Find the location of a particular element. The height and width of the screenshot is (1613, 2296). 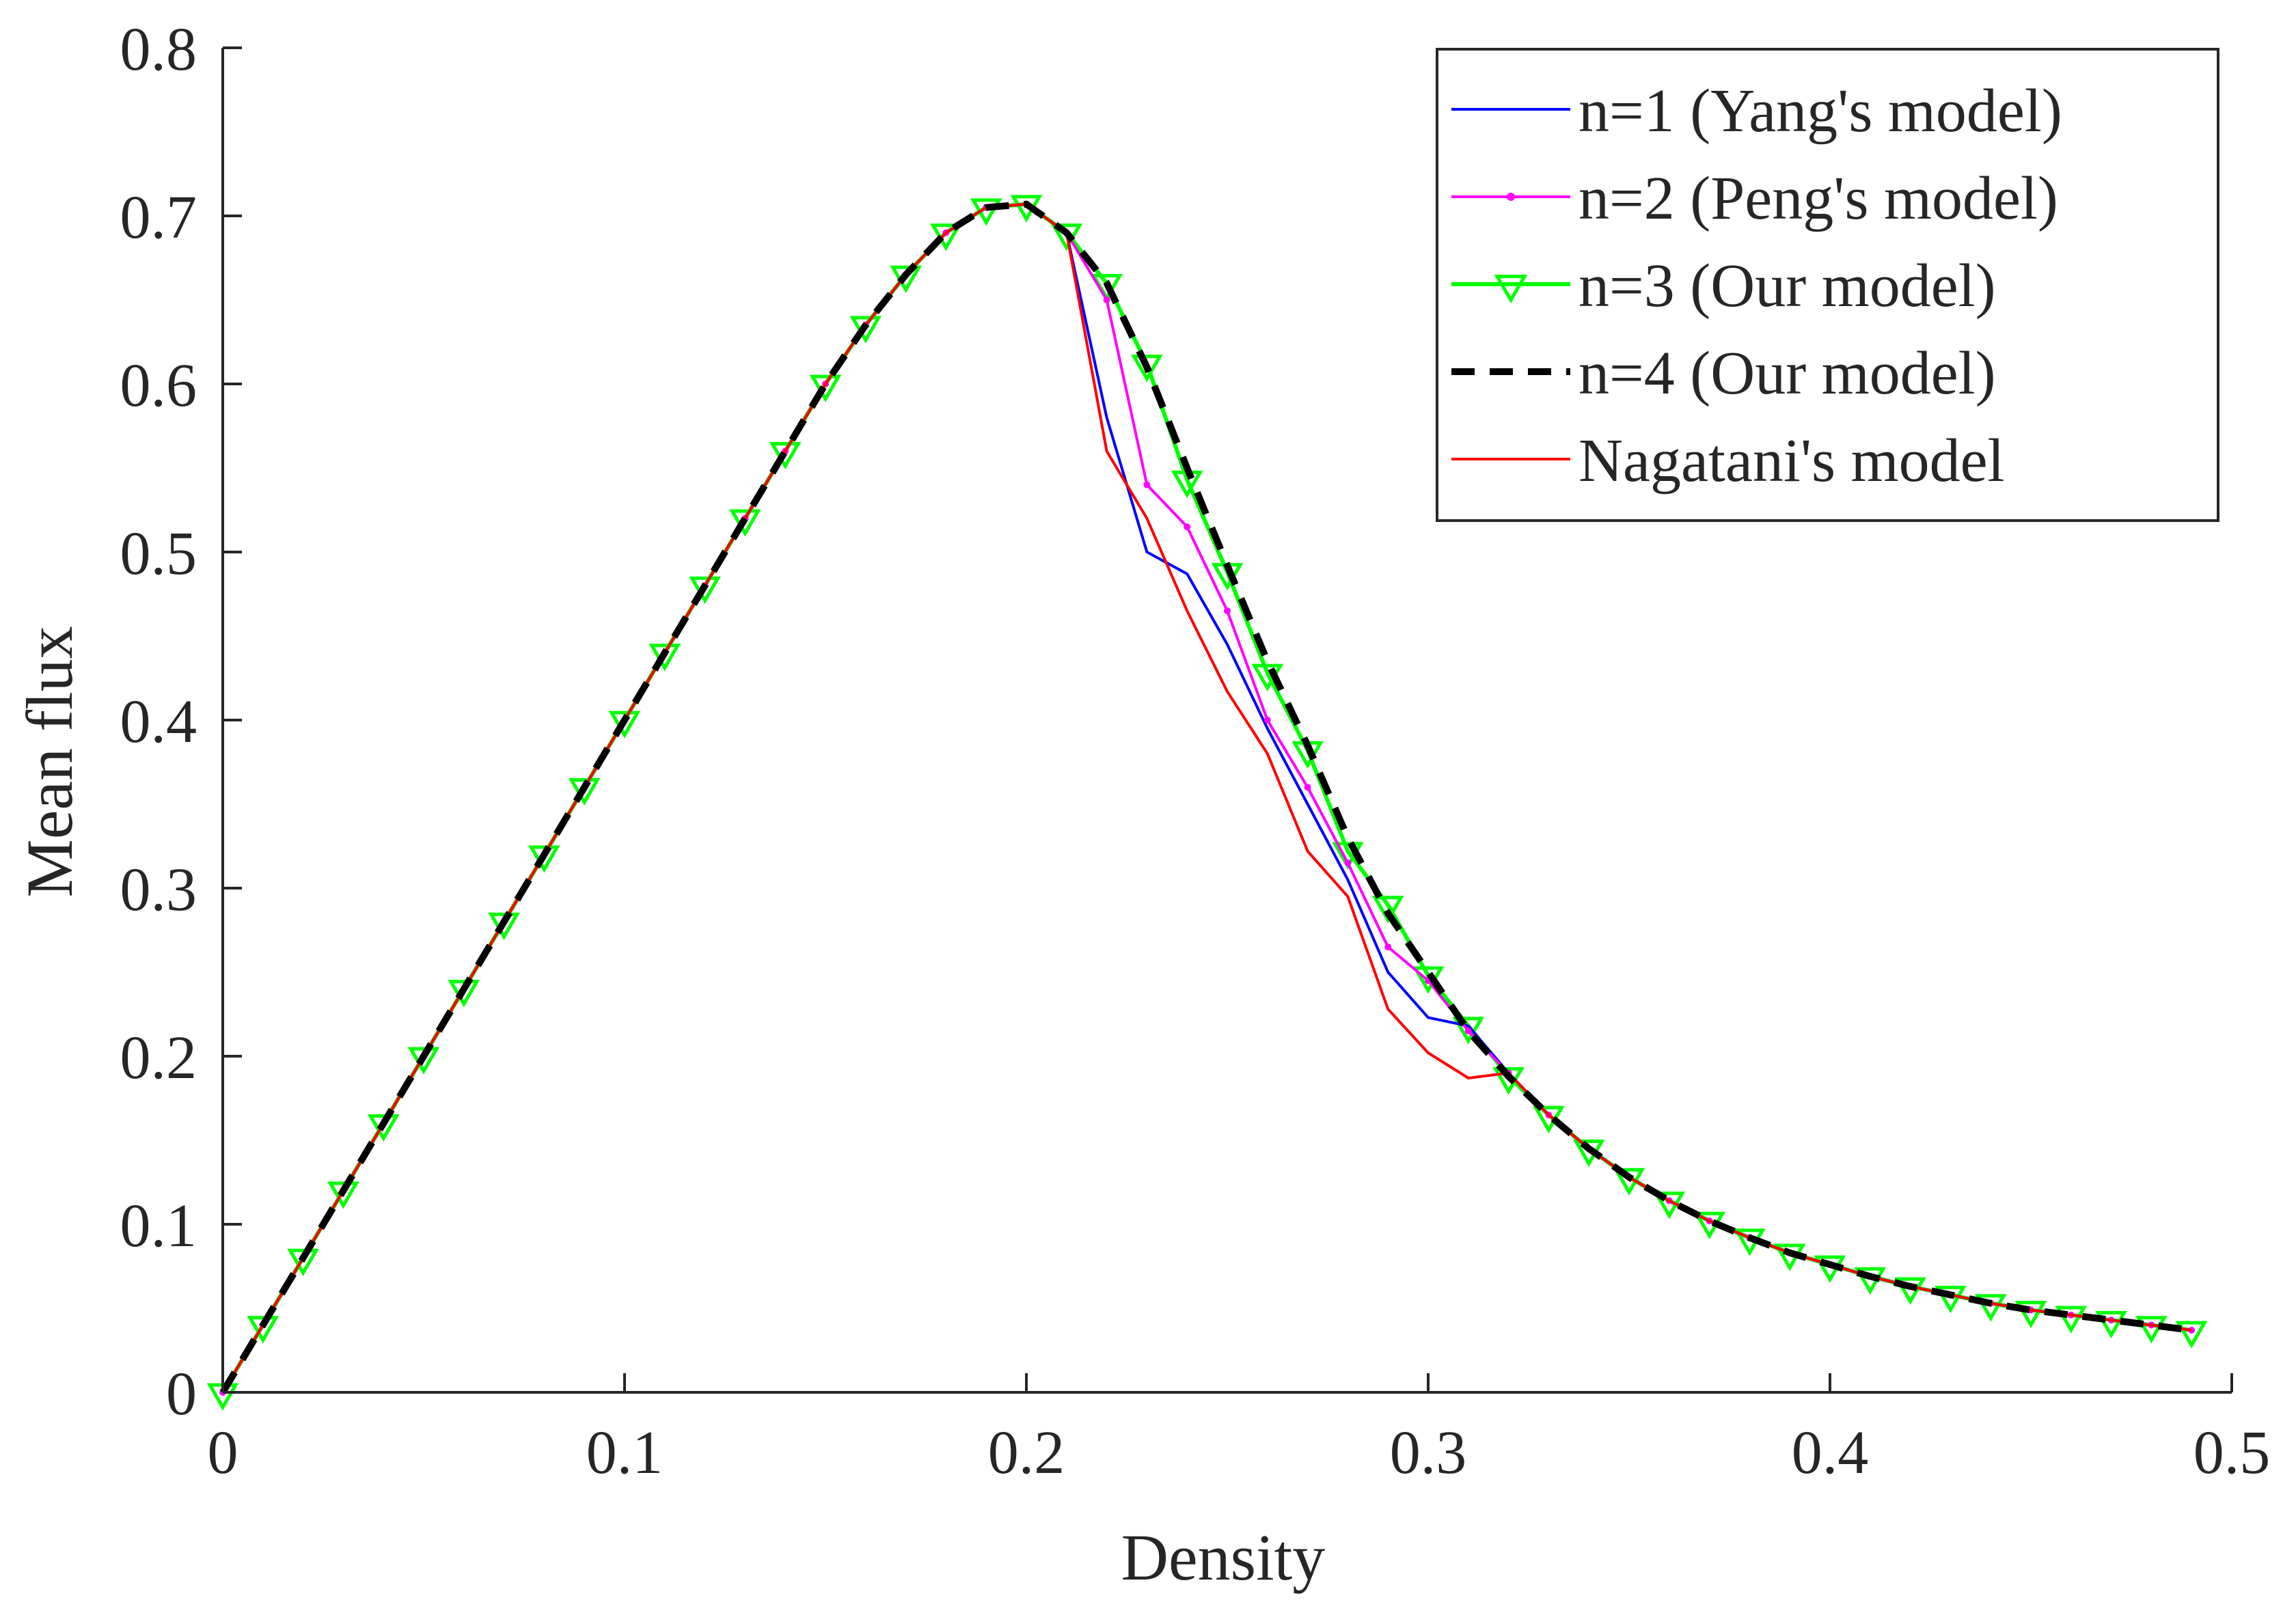

x-tick-label: 0.1 is located at coordinates (625, 1453).